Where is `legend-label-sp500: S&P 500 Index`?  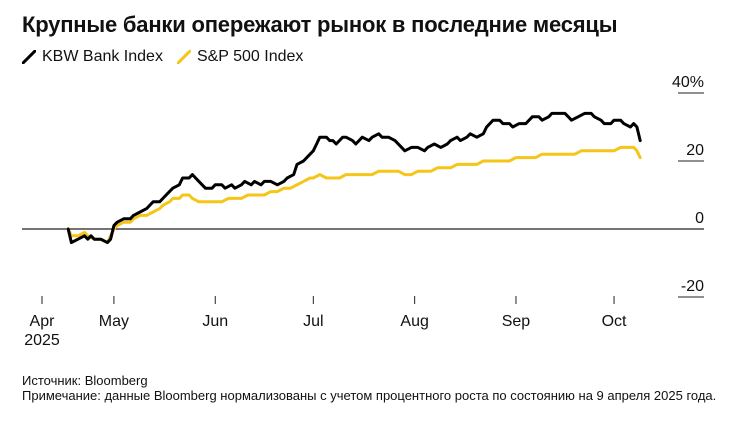
legend-label-sp500: S&P 500 Index is located at coordinates (250, 56).